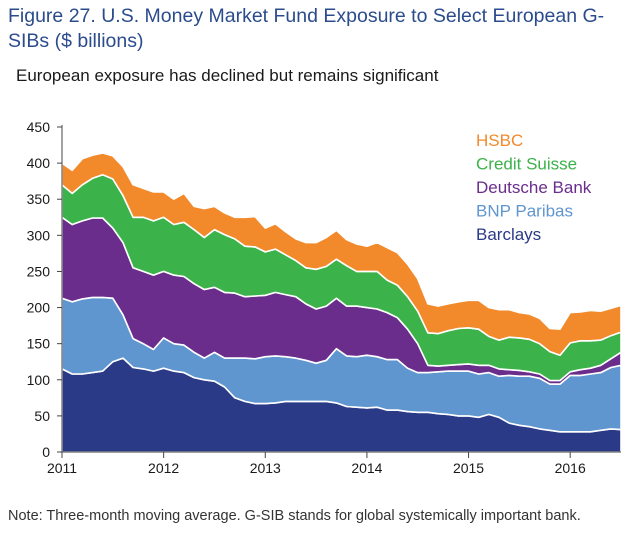 This screenshot has height=545, width=640. I want to click on x-tick-label: 2011, so click(62, 468).